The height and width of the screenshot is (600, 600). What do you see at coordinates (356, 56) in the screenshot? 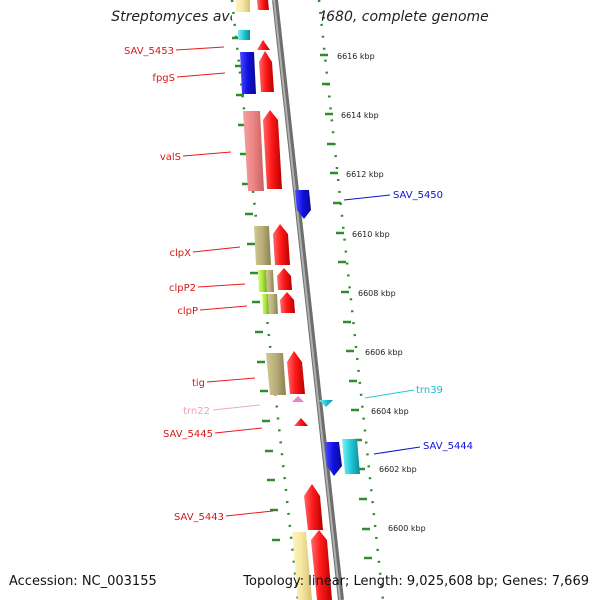
I see `tick-label-6616: 6616 kbp` at bounding box center [356, 56].